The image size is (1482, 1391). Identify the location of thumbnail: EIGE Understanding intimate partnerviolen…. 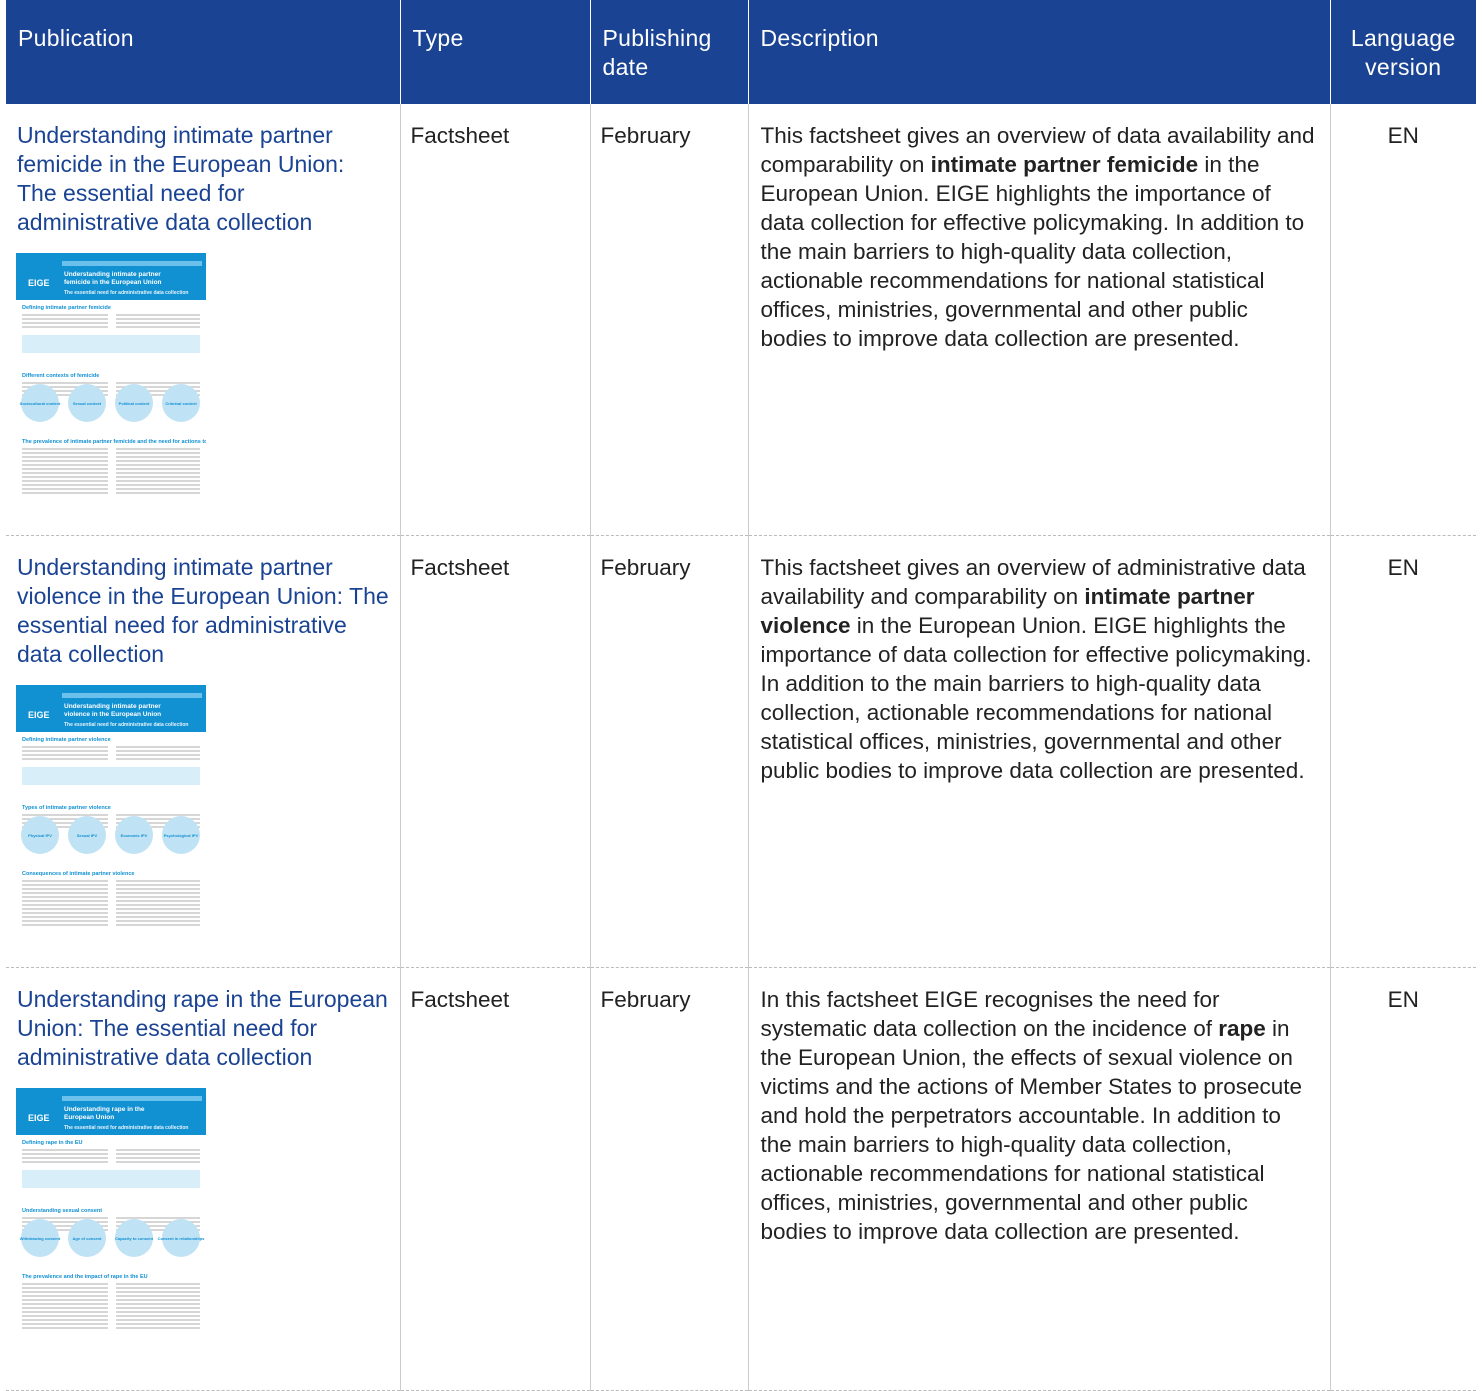
(111, 822).